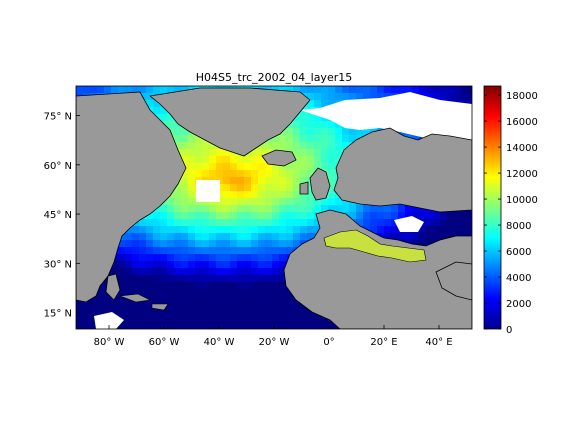  I want to click on y-tick-label: 75° N, so click(58, 117).